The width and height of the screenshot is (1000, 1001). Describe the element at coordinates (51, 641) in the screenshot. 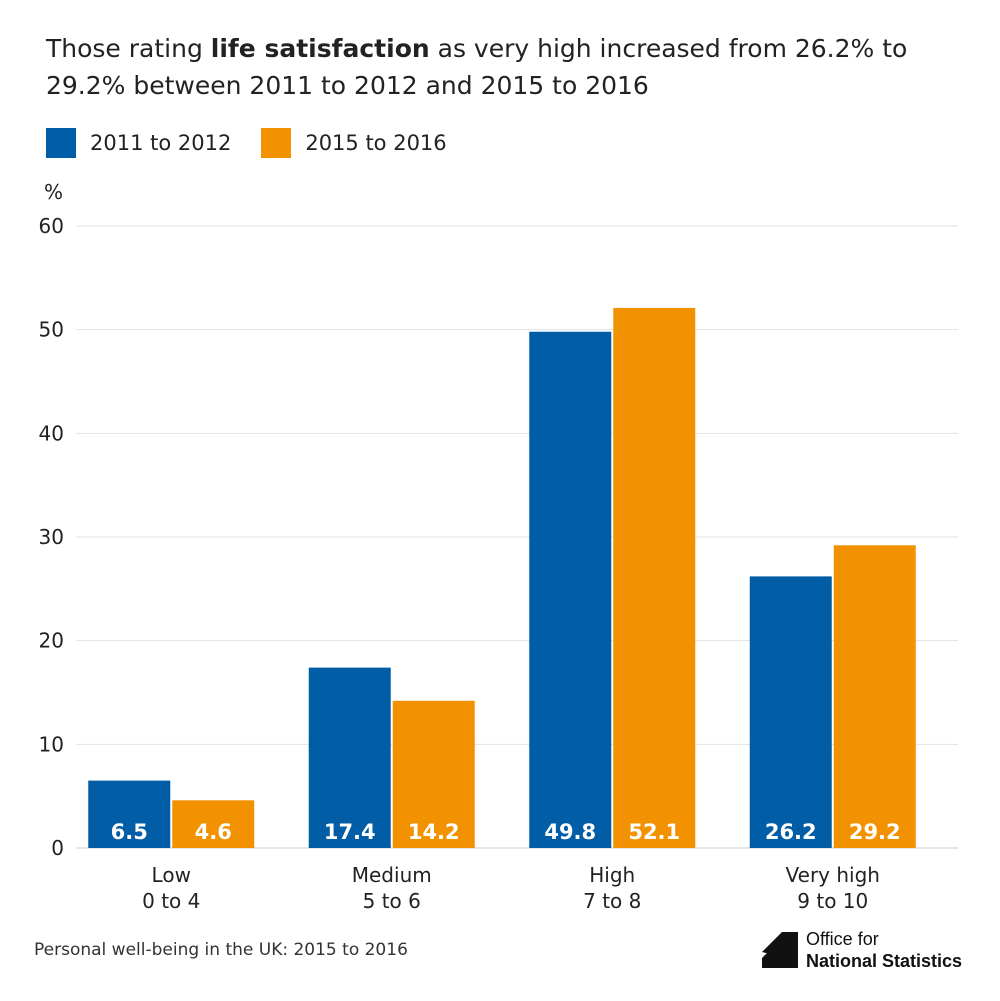

I see `y-tick-label-20: 20` at that location.